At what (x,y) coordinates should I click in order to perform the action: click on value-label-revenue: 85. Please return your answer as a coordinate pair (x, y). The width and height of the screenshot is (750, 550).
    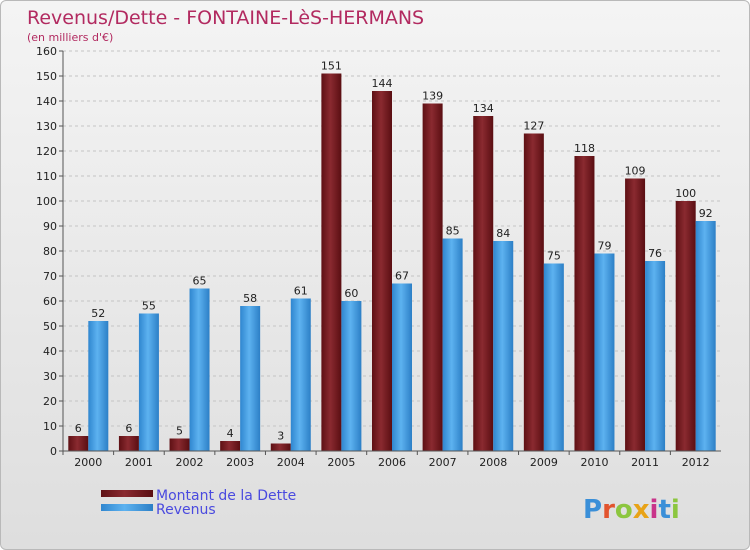
    Looking at the image, I should click on (453, 231).